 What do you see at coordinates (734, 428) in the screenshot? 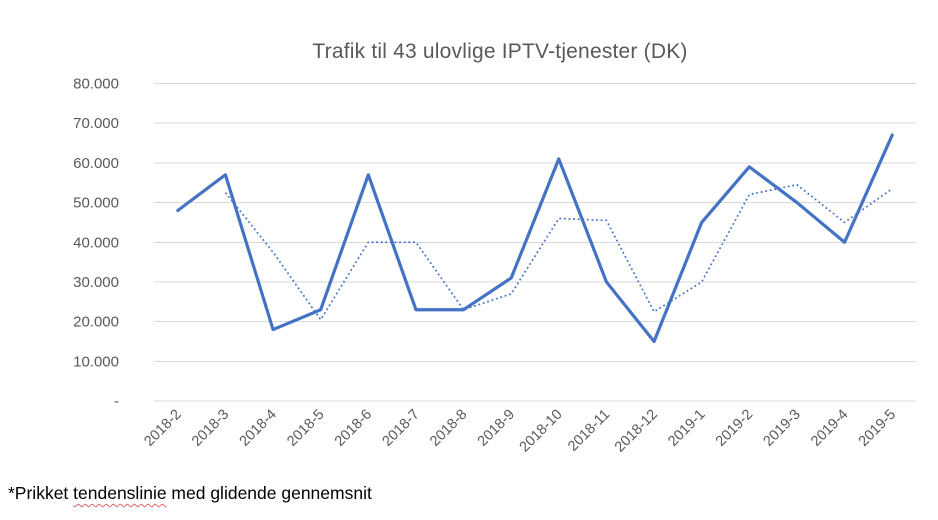
I see `x-axis-label: 2019-2` at bounding box center [734, 428].